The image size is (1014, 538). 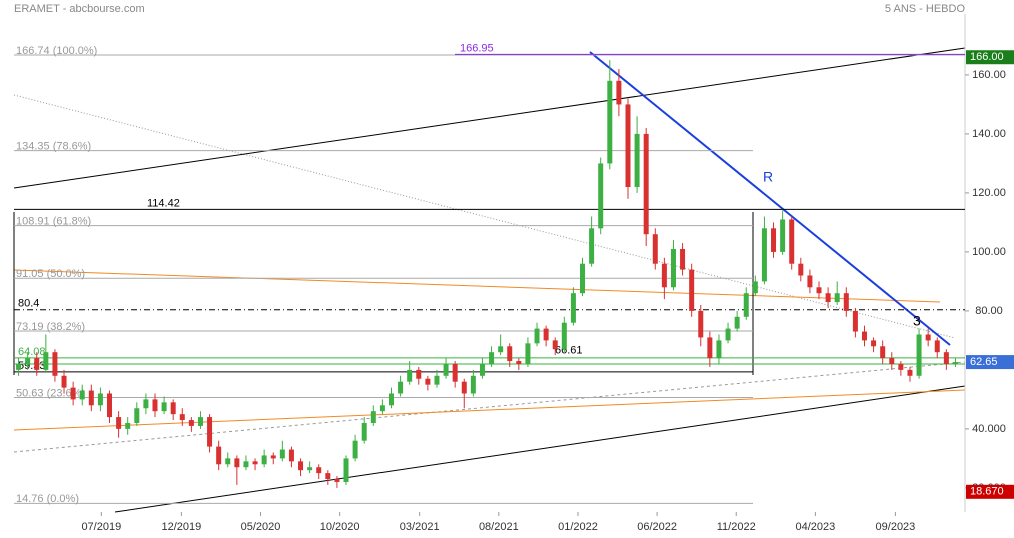 I want to click on fib-label: 91.05 (50.0%), so click(x=50, y=274).